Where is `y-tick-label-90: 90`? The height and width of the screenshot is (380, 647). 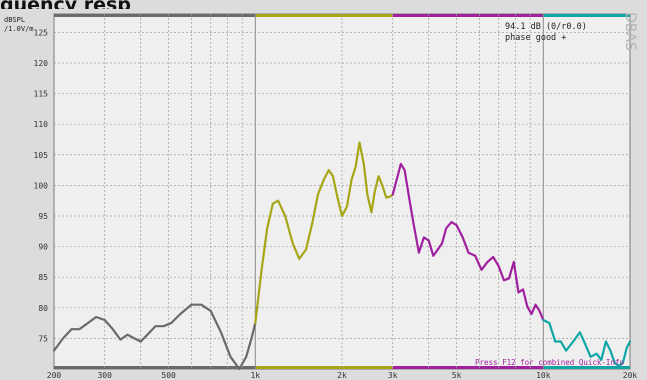
y-tick-label-90: 90 is located at coordinates (43, 247).